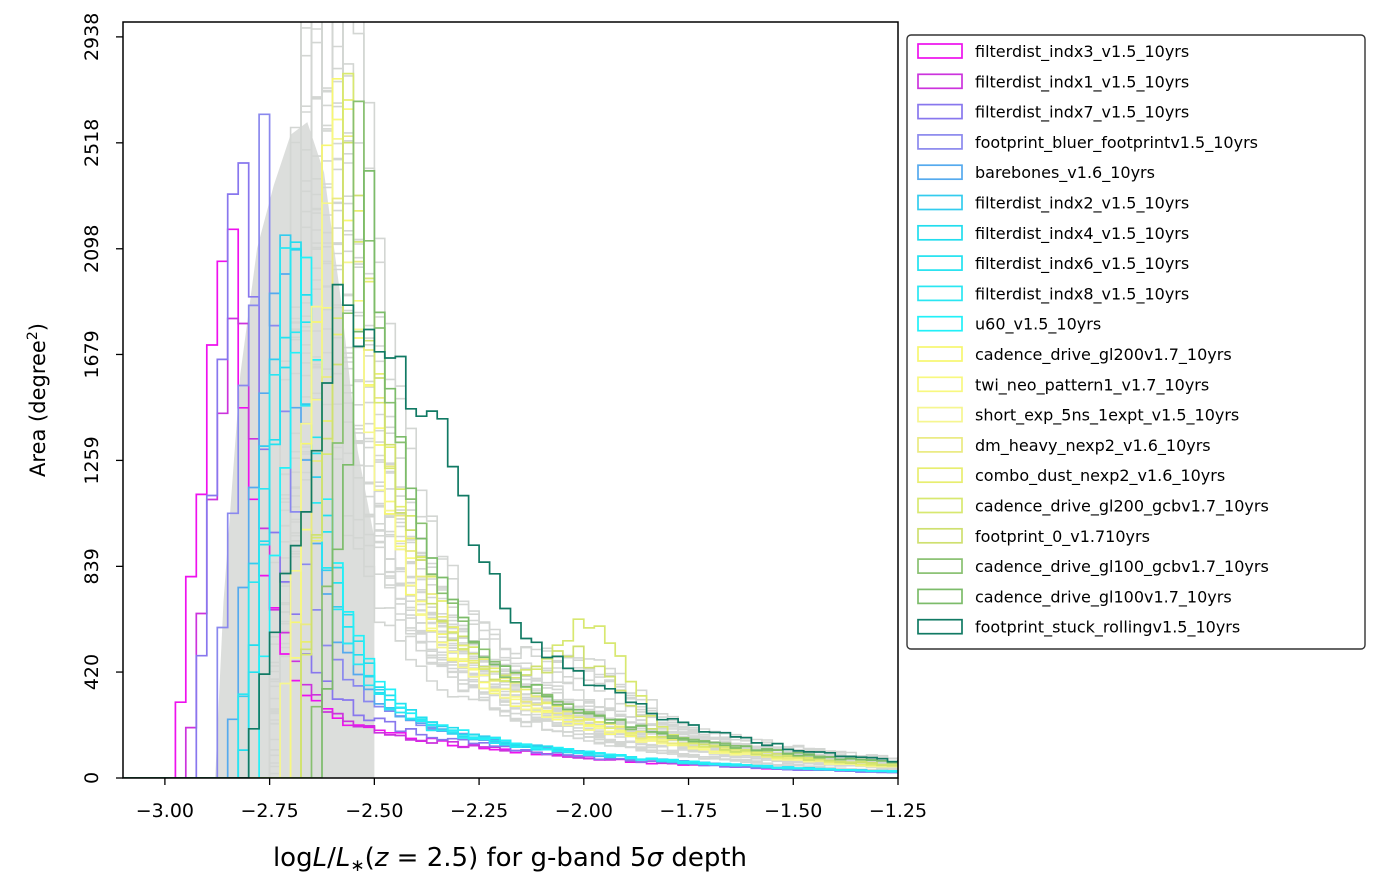 This screenshot has height=894, width=1385. Describe the element at coordinates (92, 460) in the screenshot. I see `y-tick-label: 1259` at that location.